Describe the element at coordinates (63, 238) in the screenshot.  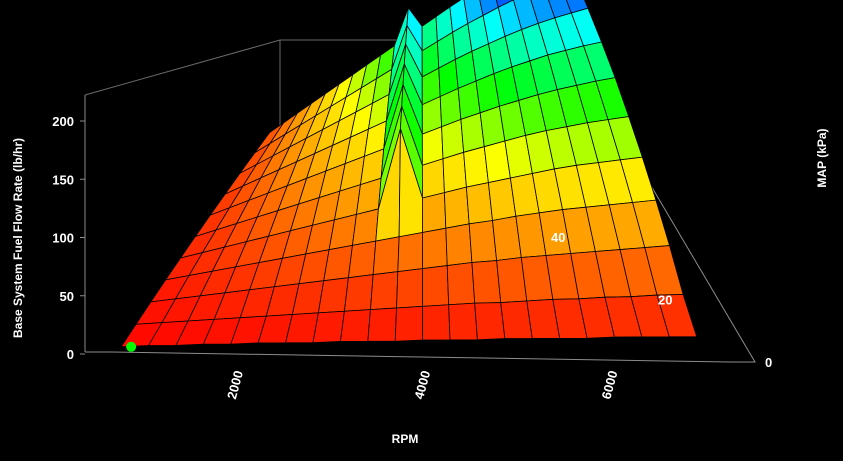
I see `z-tick-label: 100` at that location.